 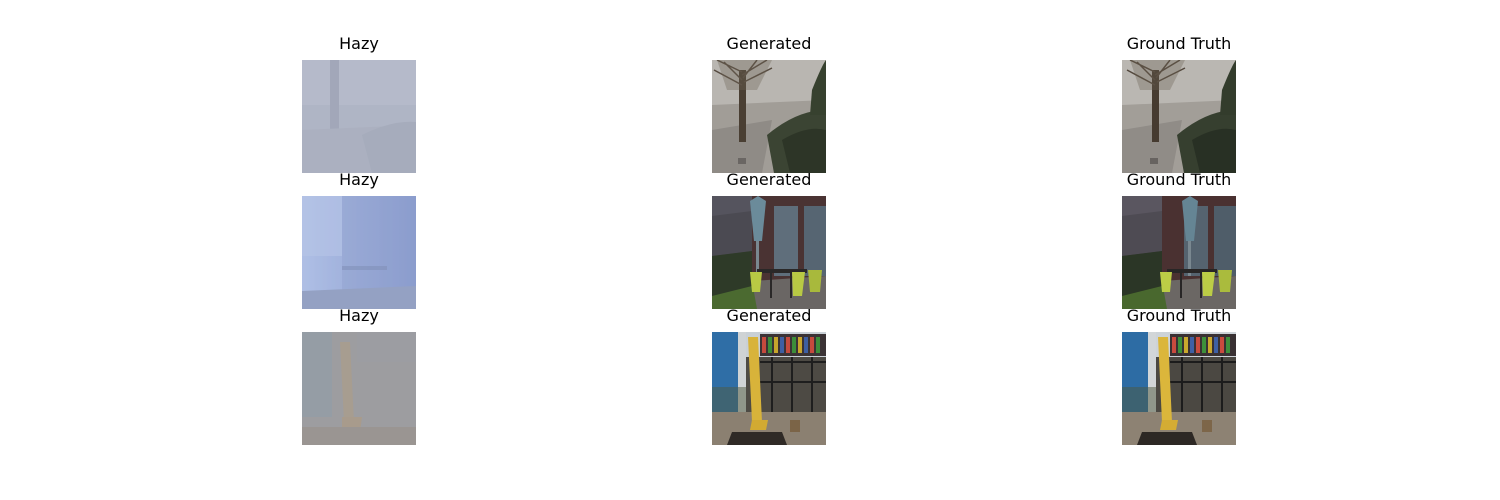 I want to click on groundtruth-image-tree, so click(x=1179, y=116).